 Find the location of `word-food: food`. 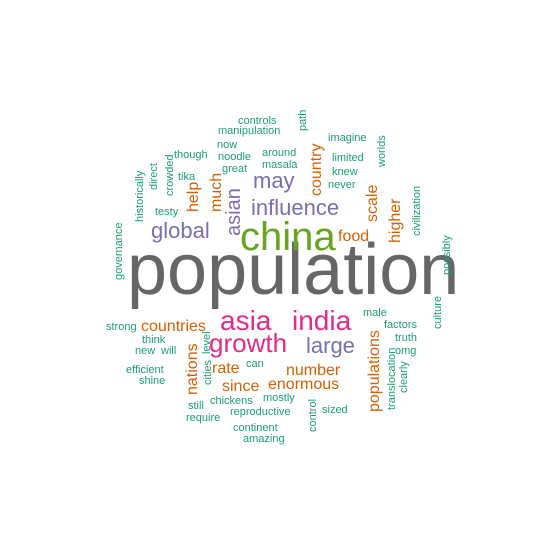

word-food: food is located at coordinates (353, 236).